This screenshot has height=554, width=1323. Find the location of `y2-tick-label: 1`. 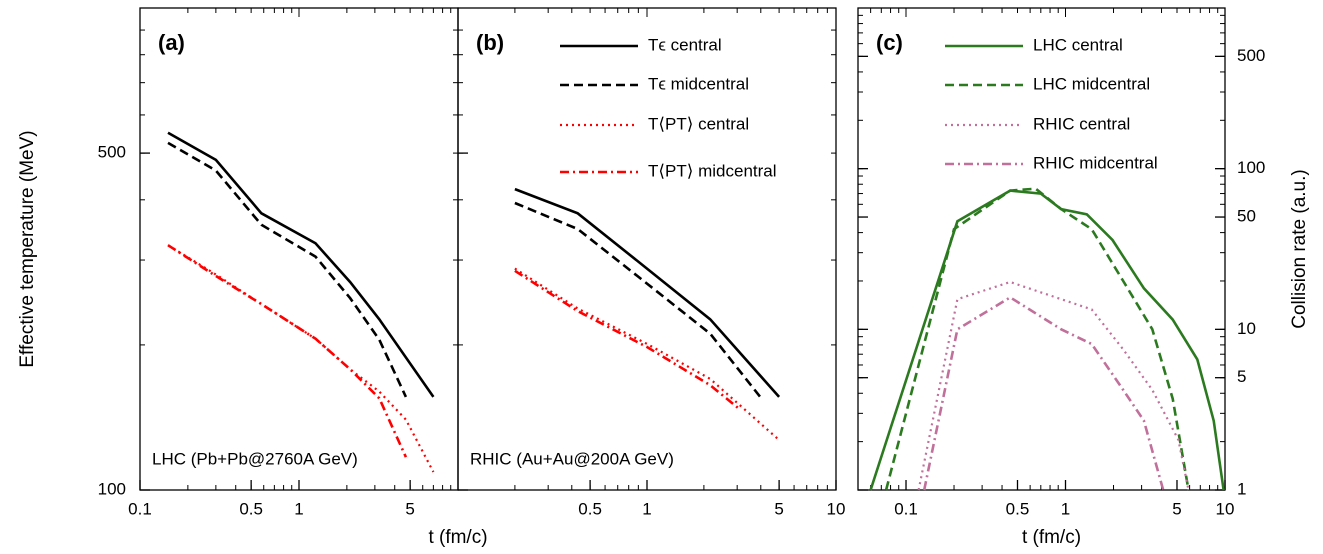

y2-tick-label: 1 is located at coordinates (1241, 488).